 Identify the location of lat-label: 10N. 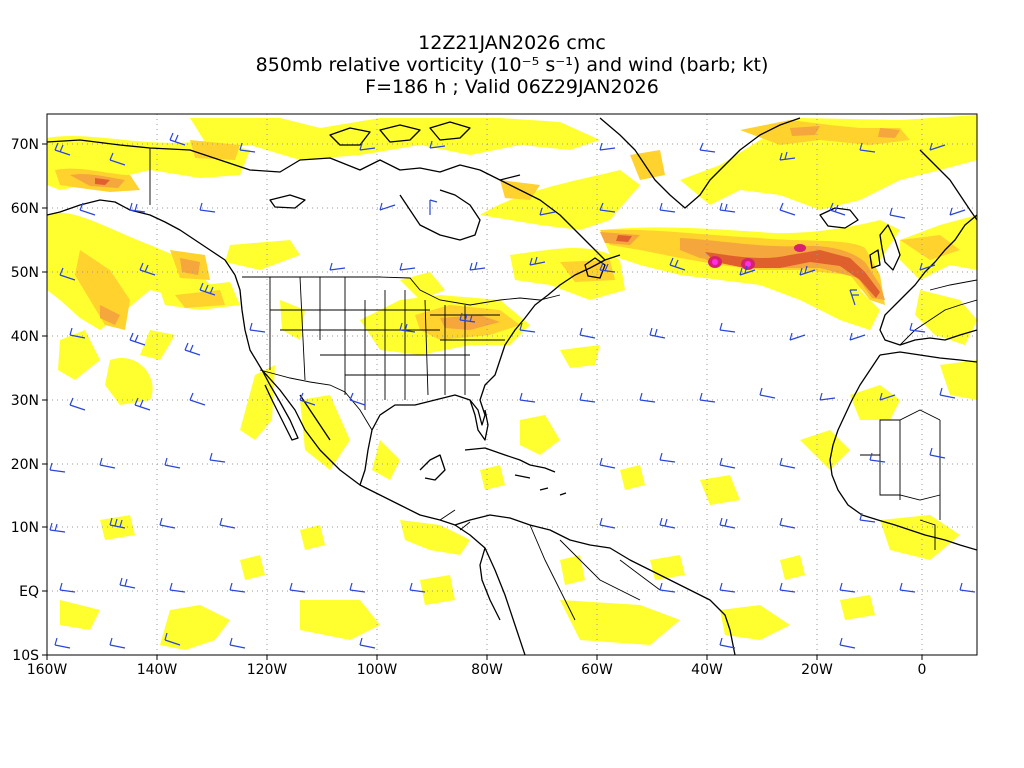
(25, 528).